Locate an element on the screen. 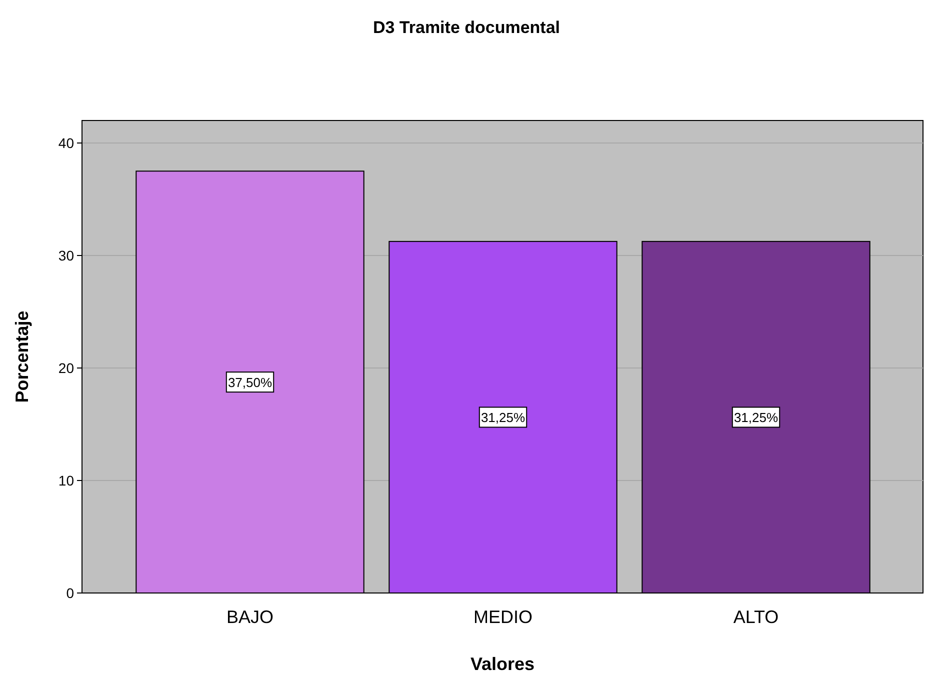  y-axis-title: Porcentaje is located at coordinates (22, 356).